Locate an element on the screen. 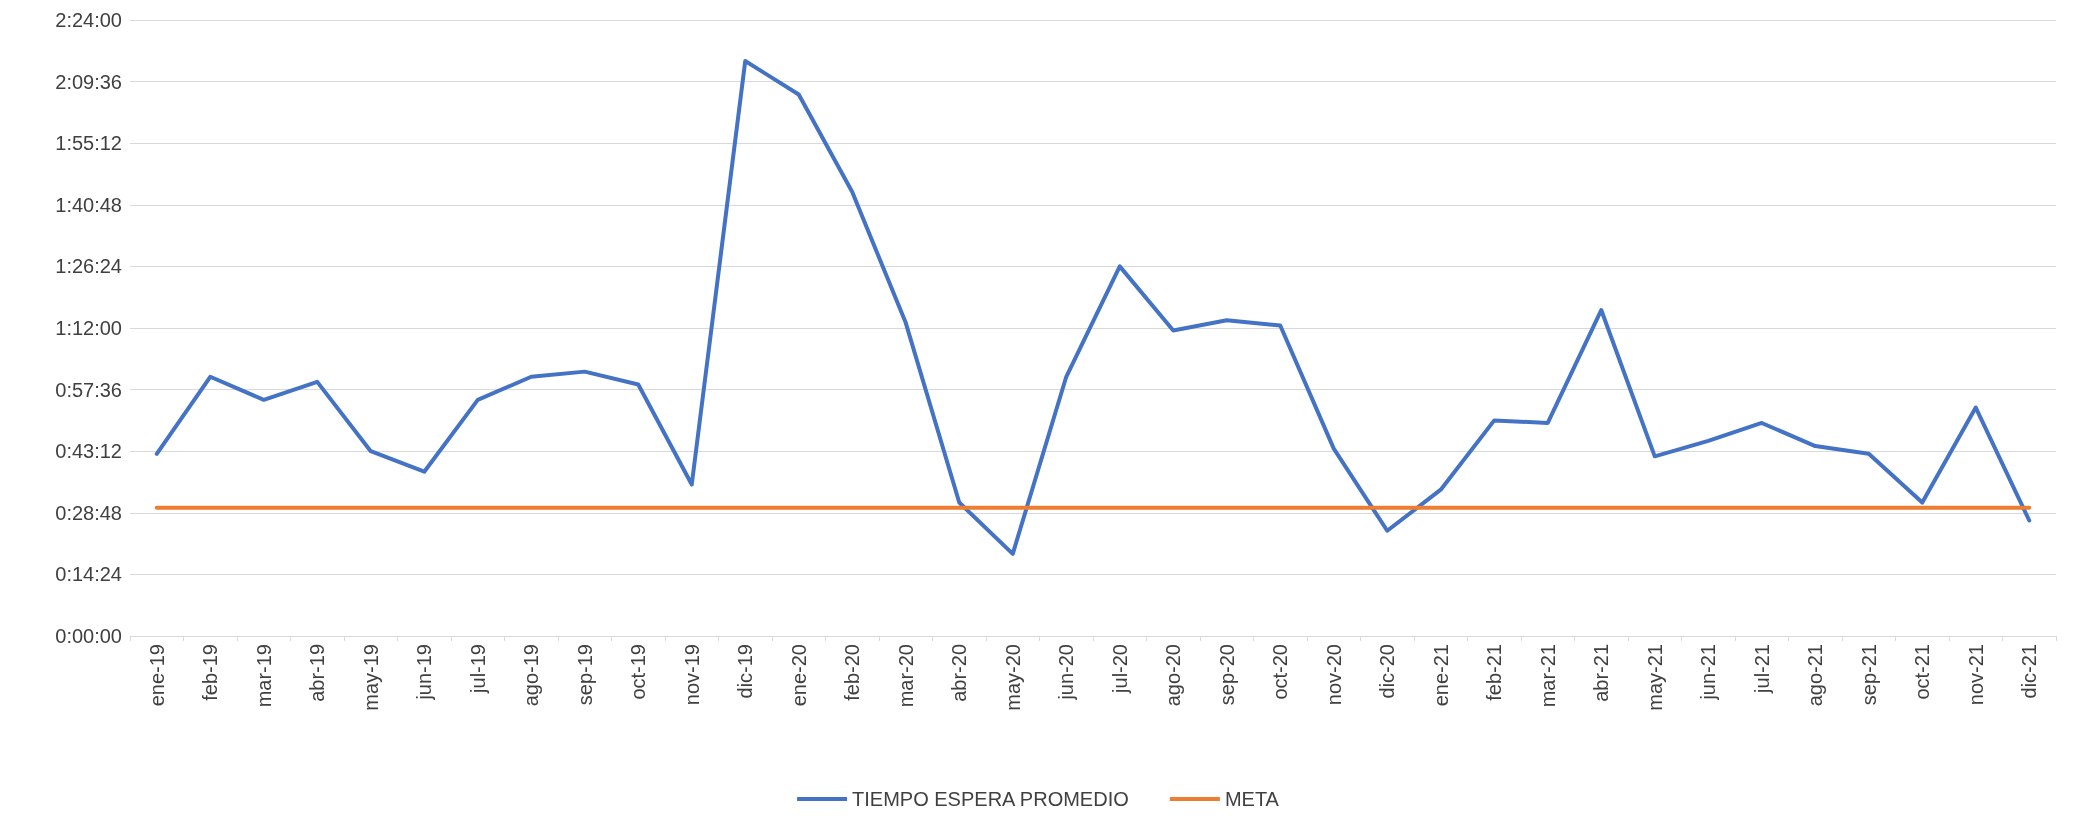 This screenshot has width=2076, height=816. x-tick-label: nov-20 is located at coordinates (1333, 675).